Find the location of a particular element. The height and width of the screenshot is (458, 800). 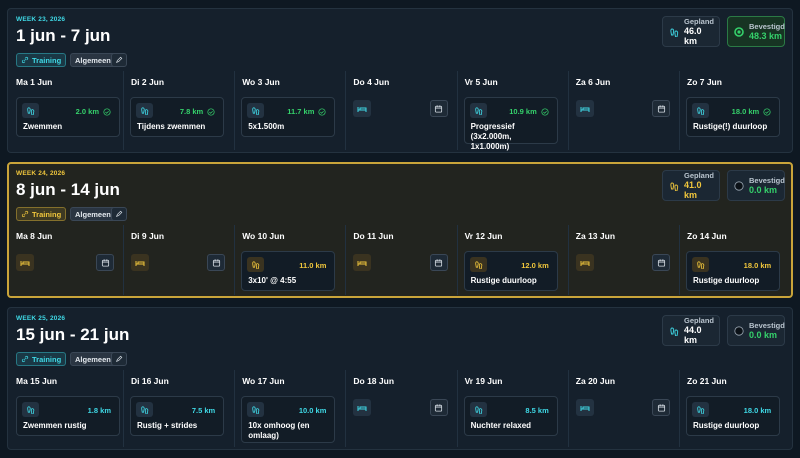

link-glyph is located at coordinates (25, 60).